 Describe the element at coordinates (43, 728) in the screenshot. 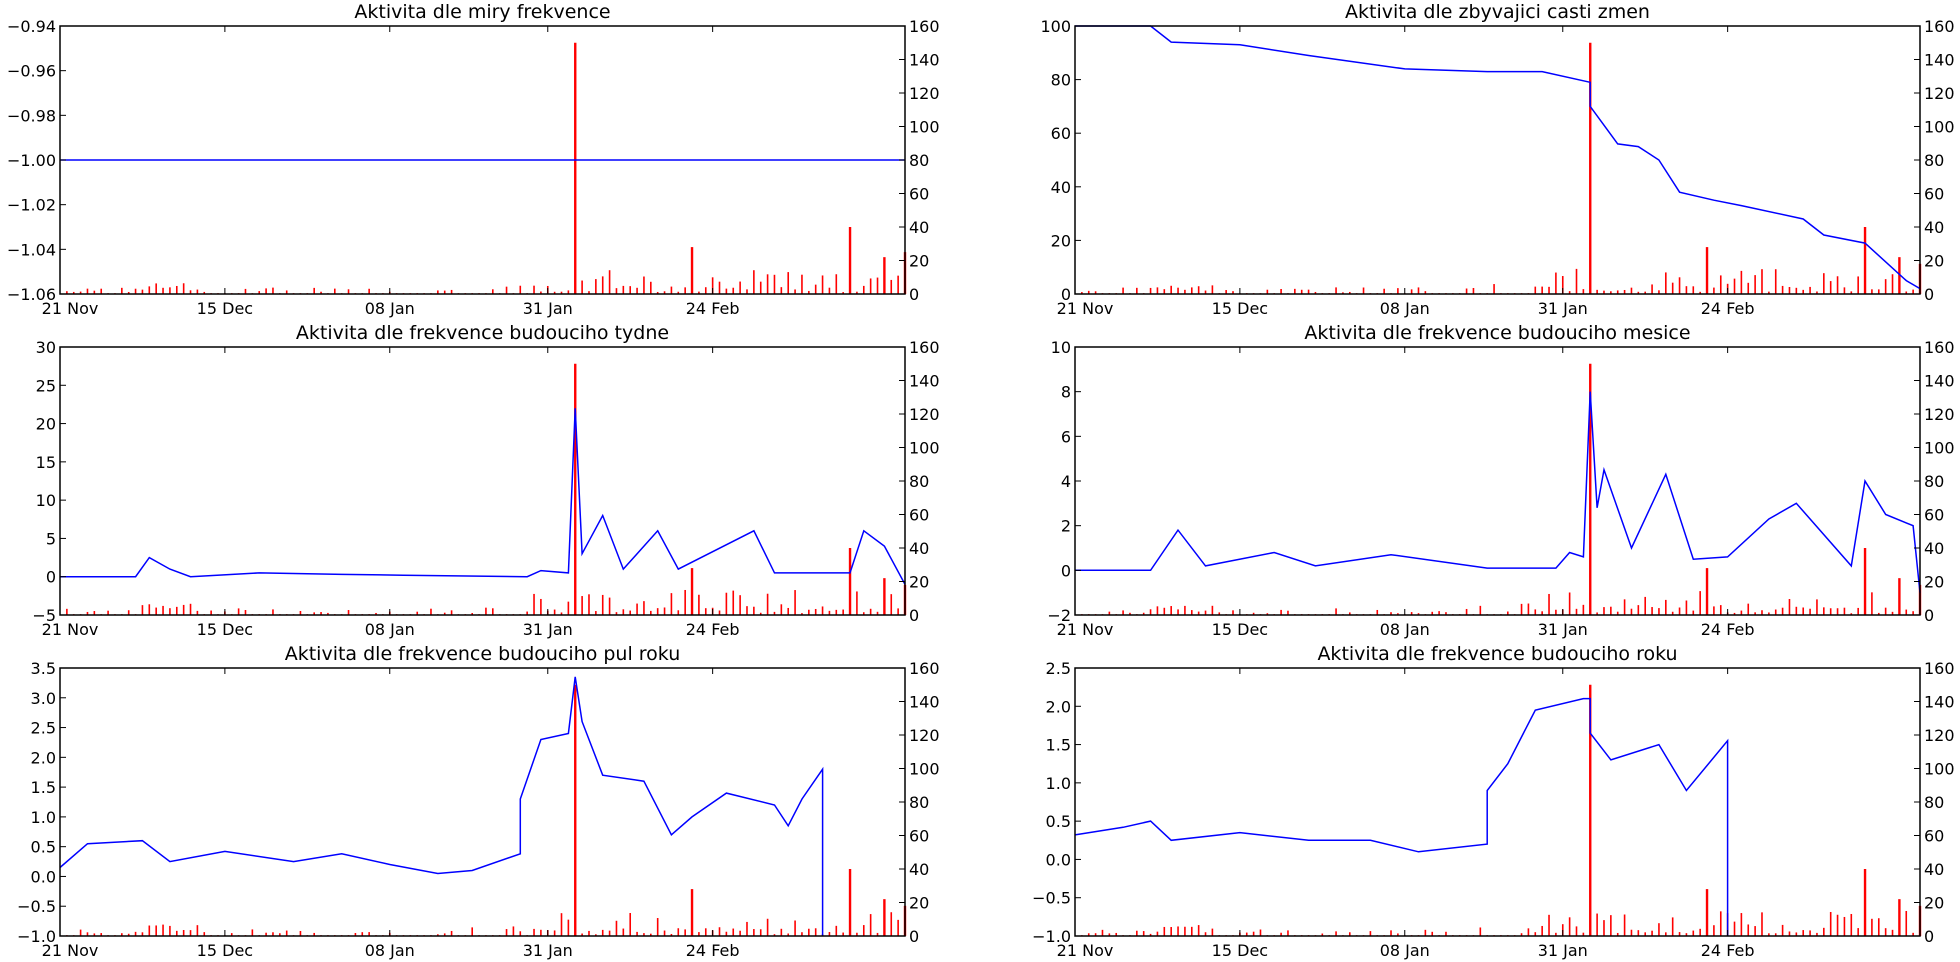

I see `y-tick-label: 2.5` at that location.